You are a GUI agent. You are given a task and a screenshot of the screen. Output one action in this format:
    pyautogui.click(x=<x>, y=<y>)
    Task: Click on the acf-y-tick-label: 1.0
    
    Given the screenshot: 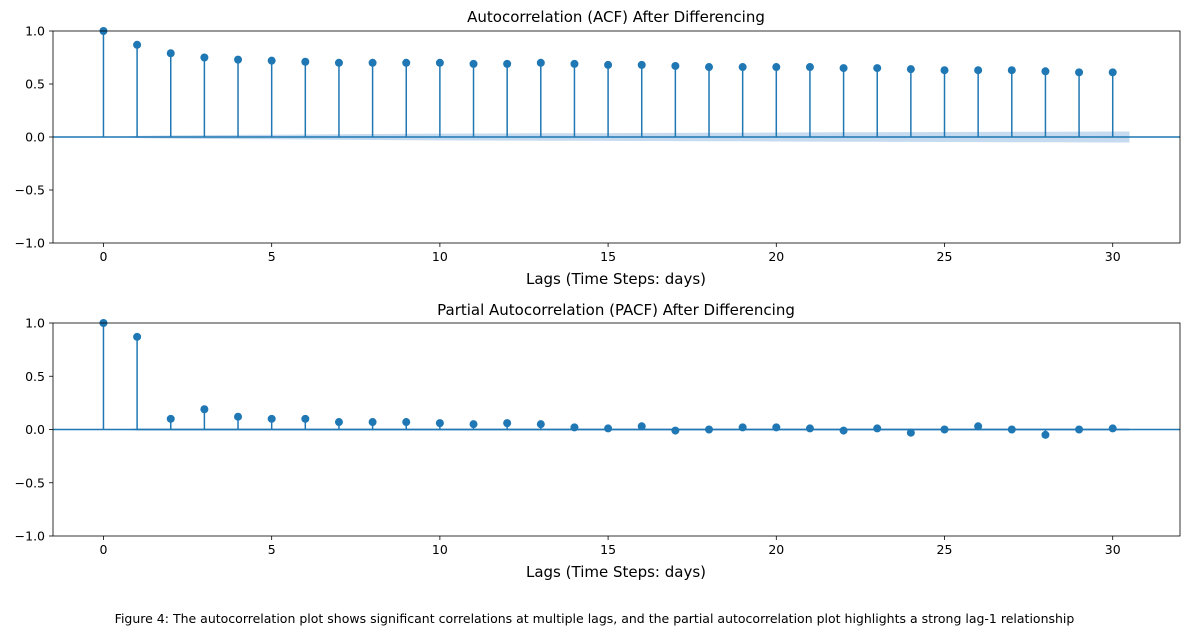 What is the action you would take?
    pyautogui.click(x=35, y=31)
    